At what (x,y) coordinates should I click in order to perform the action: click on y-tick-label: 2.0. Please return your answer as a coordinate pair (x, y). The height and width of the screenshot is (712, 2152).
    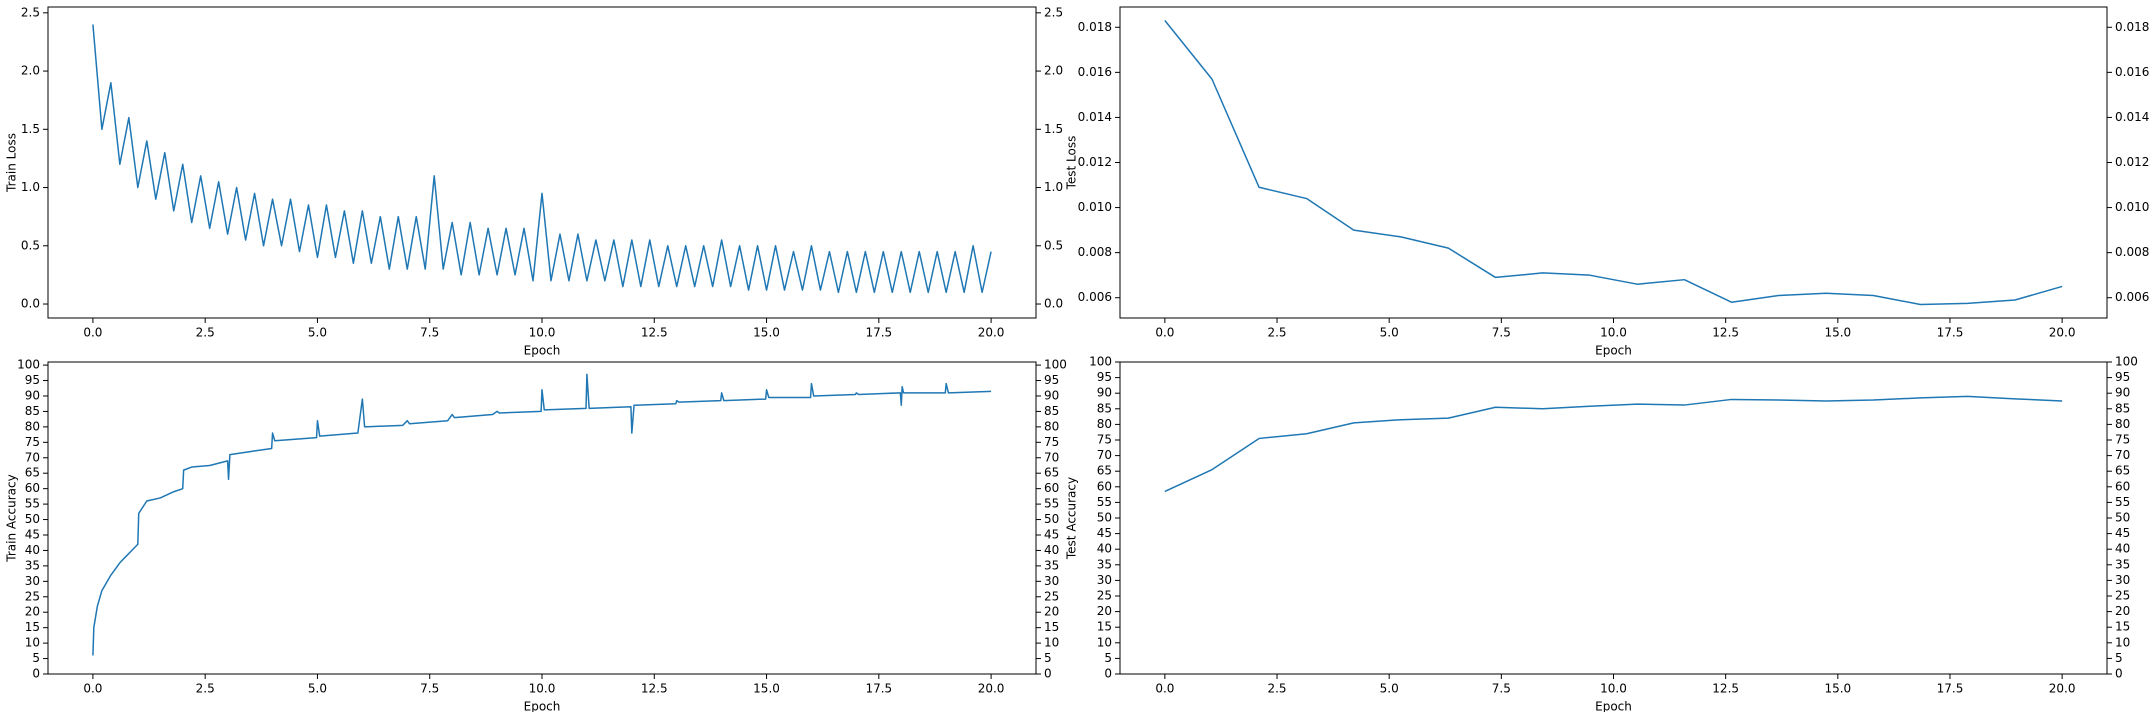
    Looking at the image, I should click on (30, 71).